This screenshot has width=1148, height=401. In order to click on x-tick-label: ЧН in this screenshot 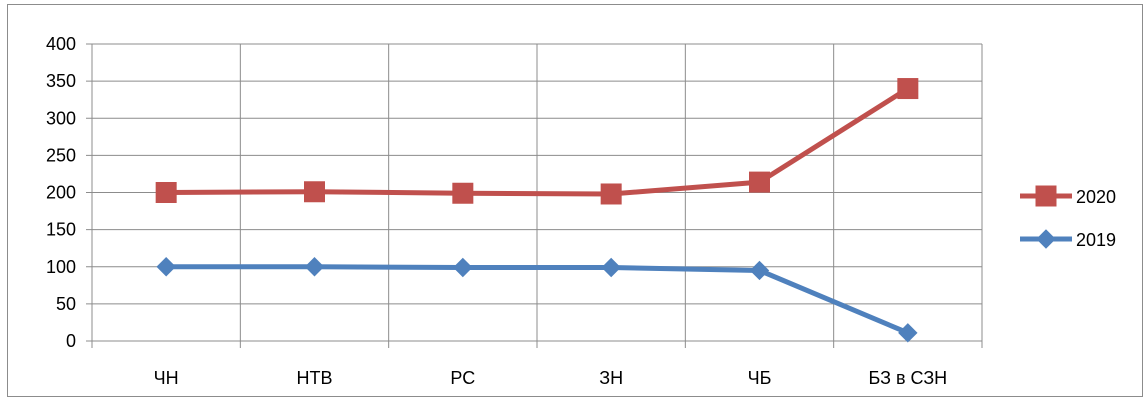, I will do `click(166, 378)`.